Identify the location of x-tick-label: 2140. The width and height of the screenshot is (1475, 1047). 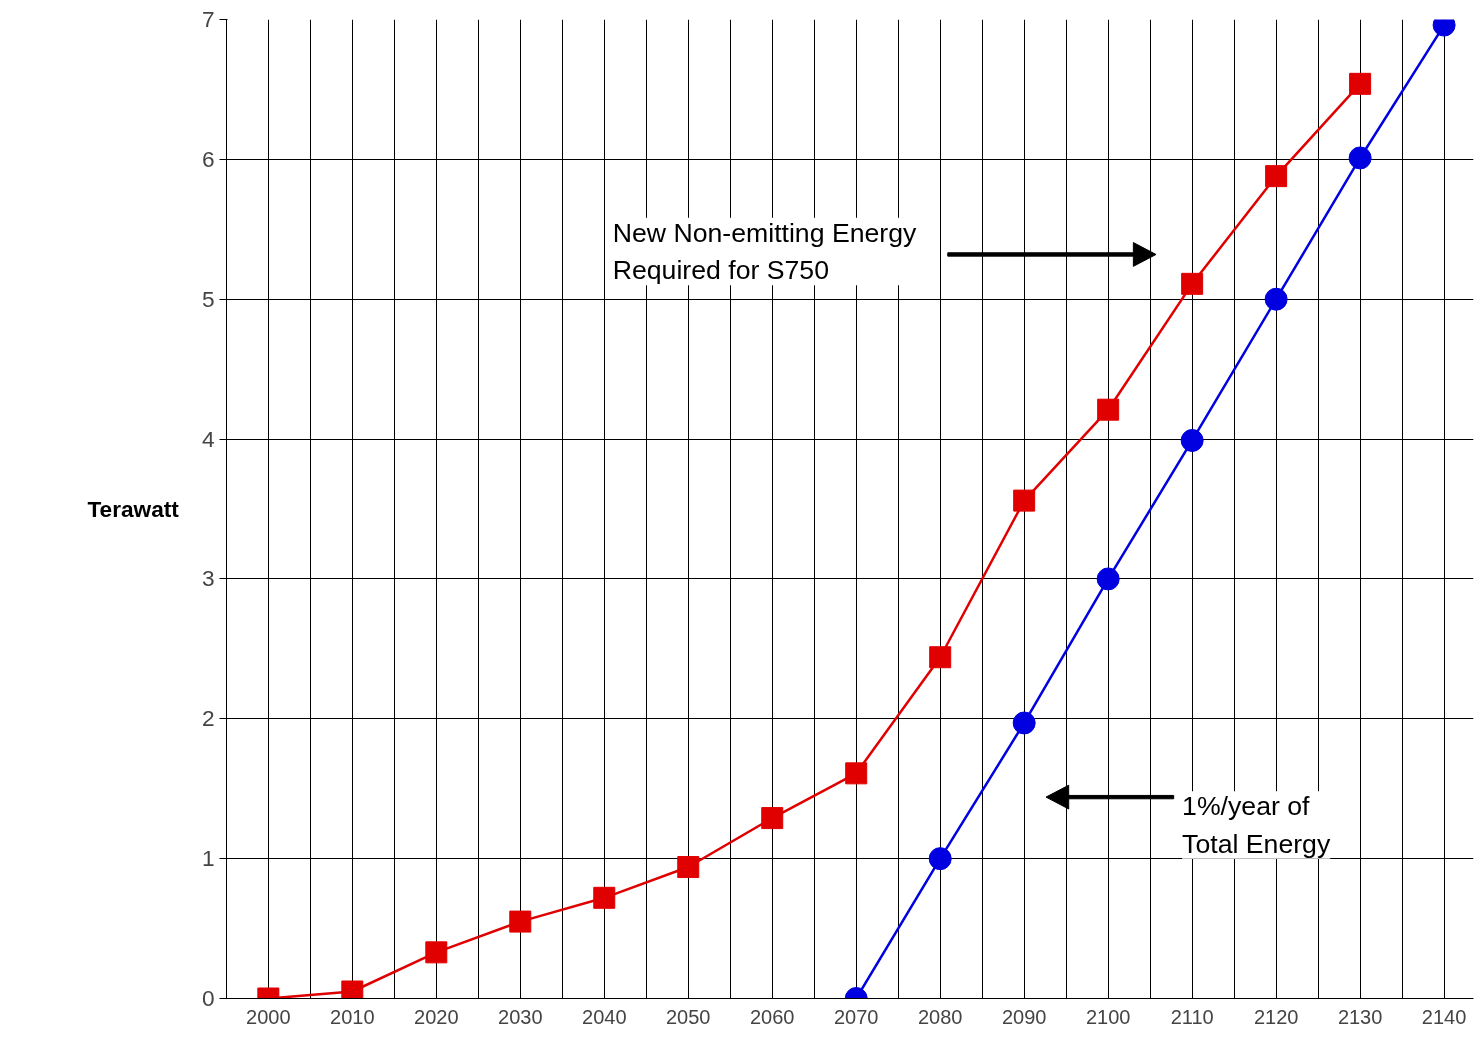
(1444, 1016).